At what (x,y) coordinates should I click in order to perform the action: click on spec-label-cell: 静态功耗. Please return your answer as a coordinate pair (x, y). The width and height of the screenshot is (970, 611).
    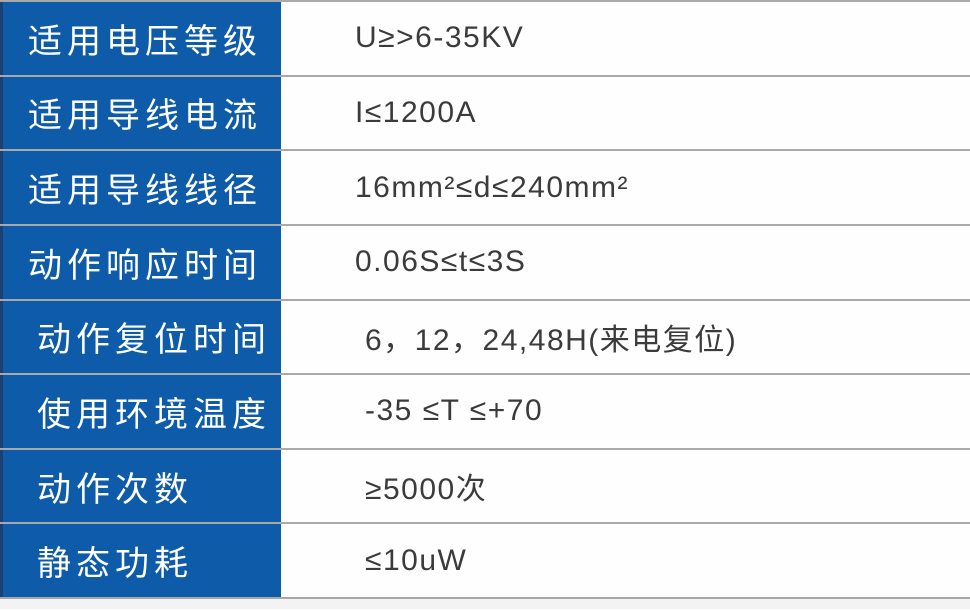
    Looking at the image, I should click on (140, 560).